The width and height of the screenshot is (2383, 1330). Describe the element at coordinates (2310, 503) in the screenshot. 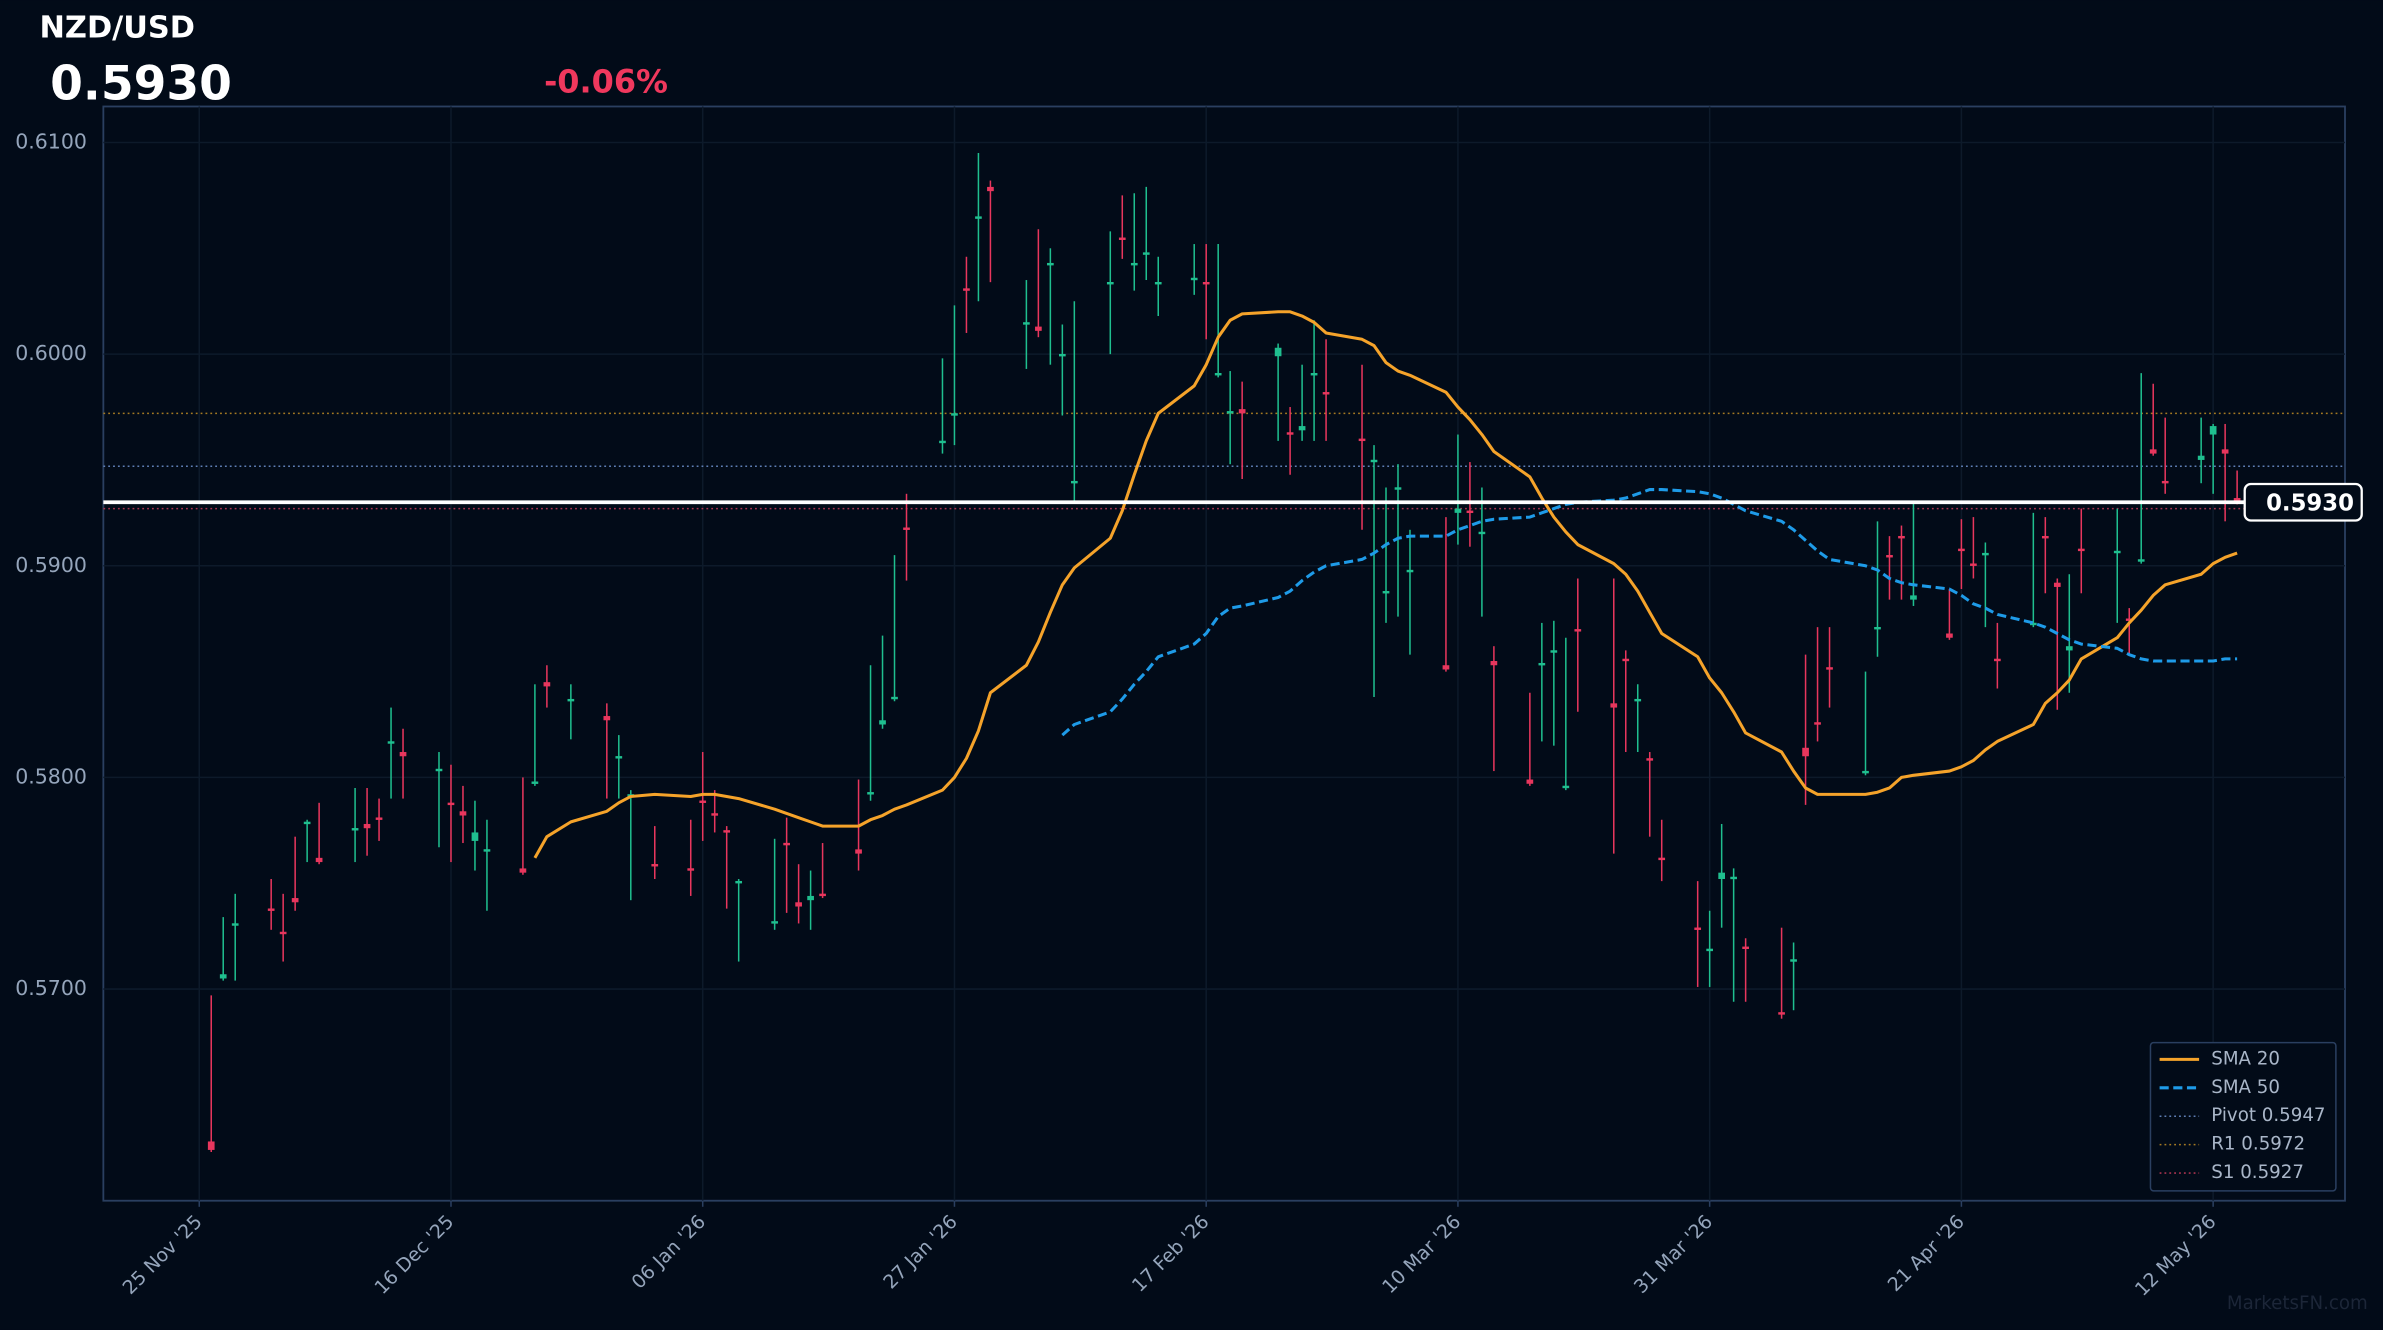

I see `price-tag-label: 0.5930` at that location.